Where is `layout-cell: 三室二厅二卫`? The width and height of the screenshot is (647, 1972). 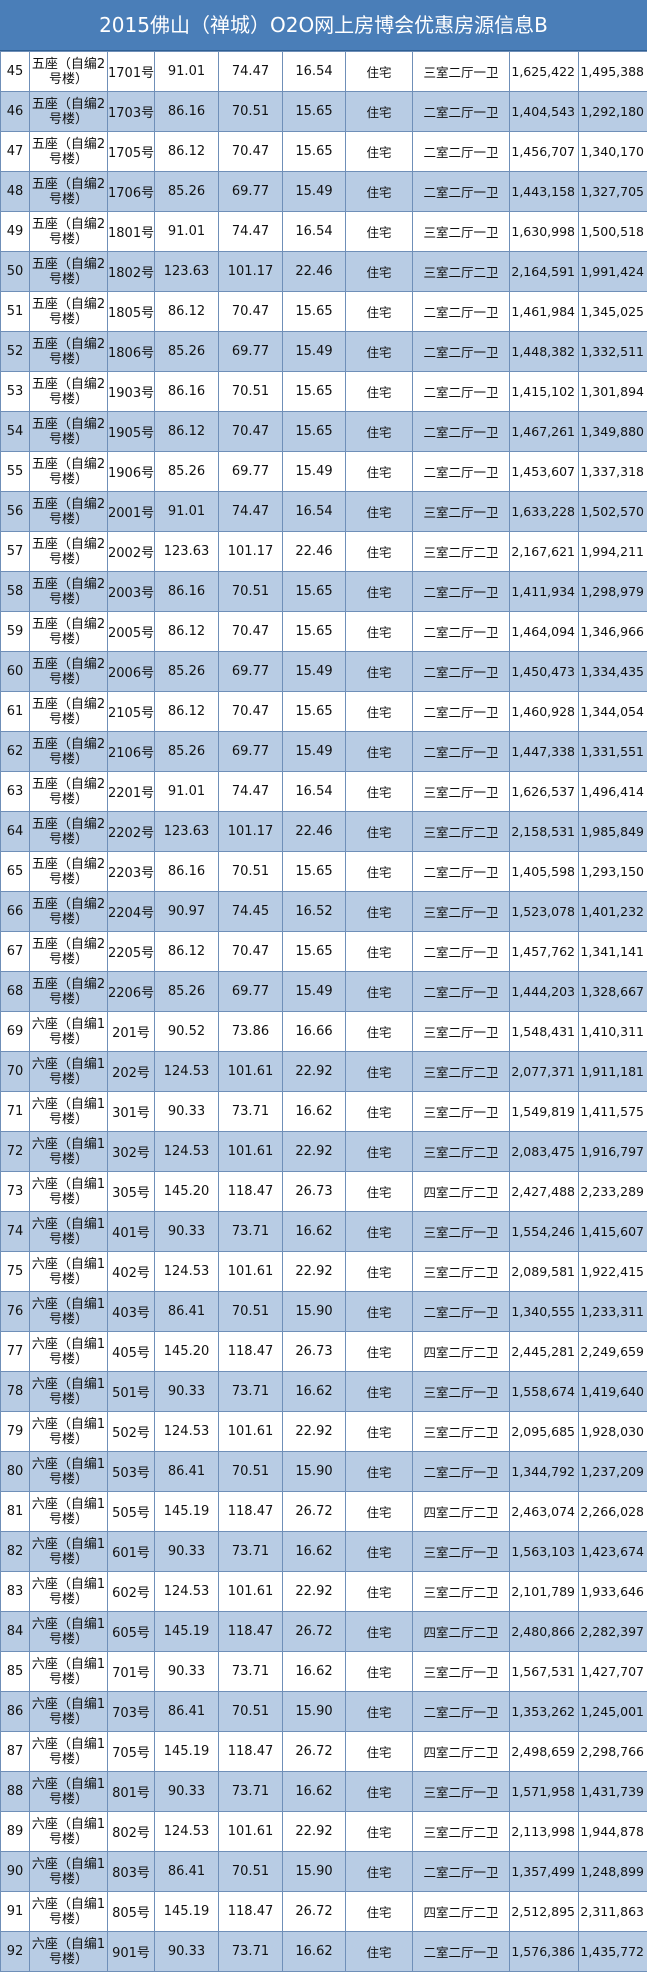 layout-cell: 三室二厅二卫 is located at coordinates (461, 1272).